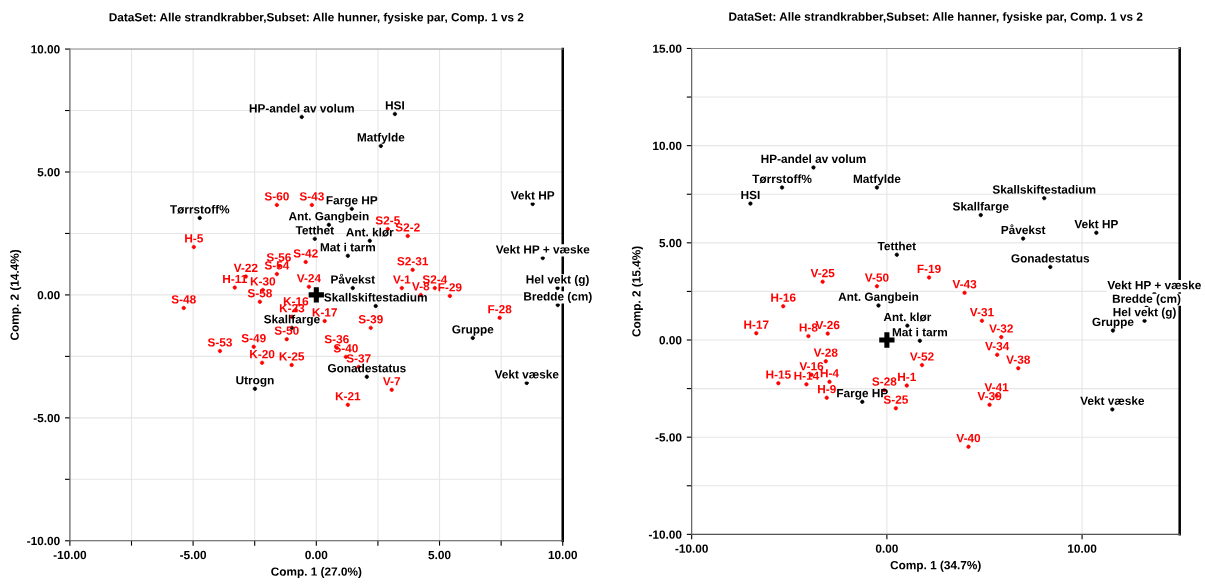 This screenshot has width=1205, height=584. What do you see at coordinates (808, 327) in the screenshot?
I see `data-label: H-8` at bounding box center [808, 327].